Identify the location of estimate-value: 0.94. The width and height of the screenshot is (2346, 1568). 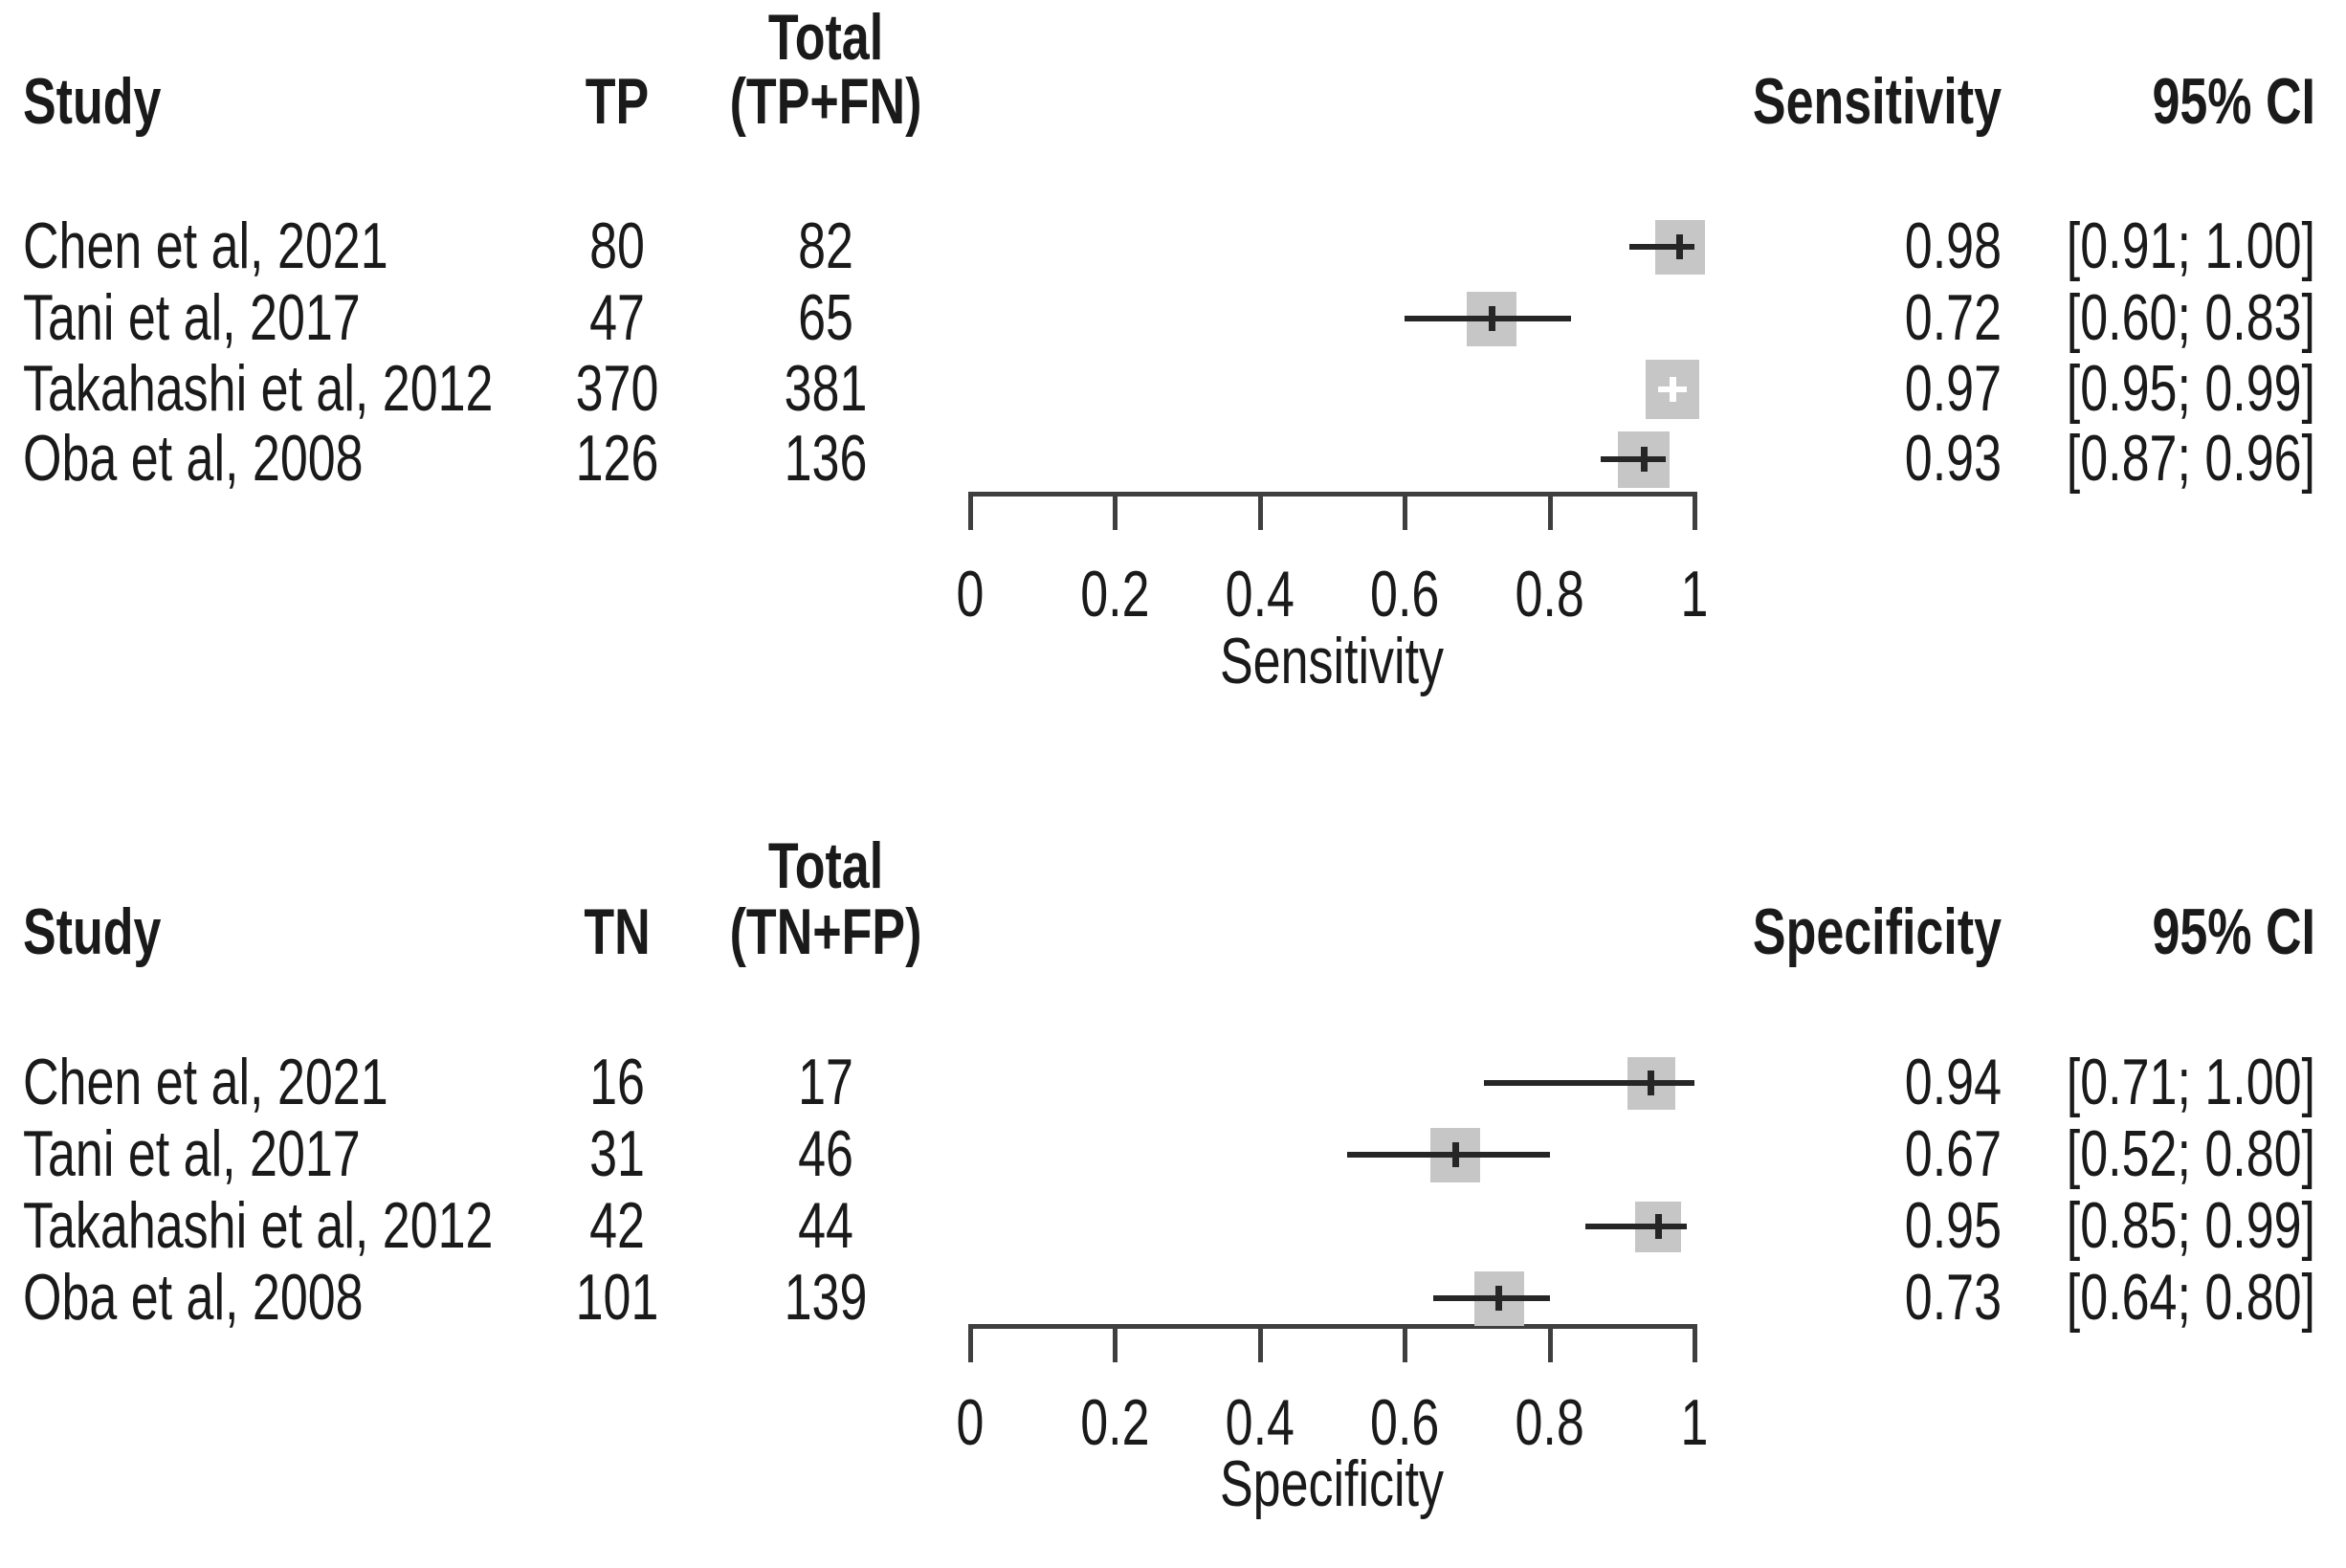
(1953, 1083).